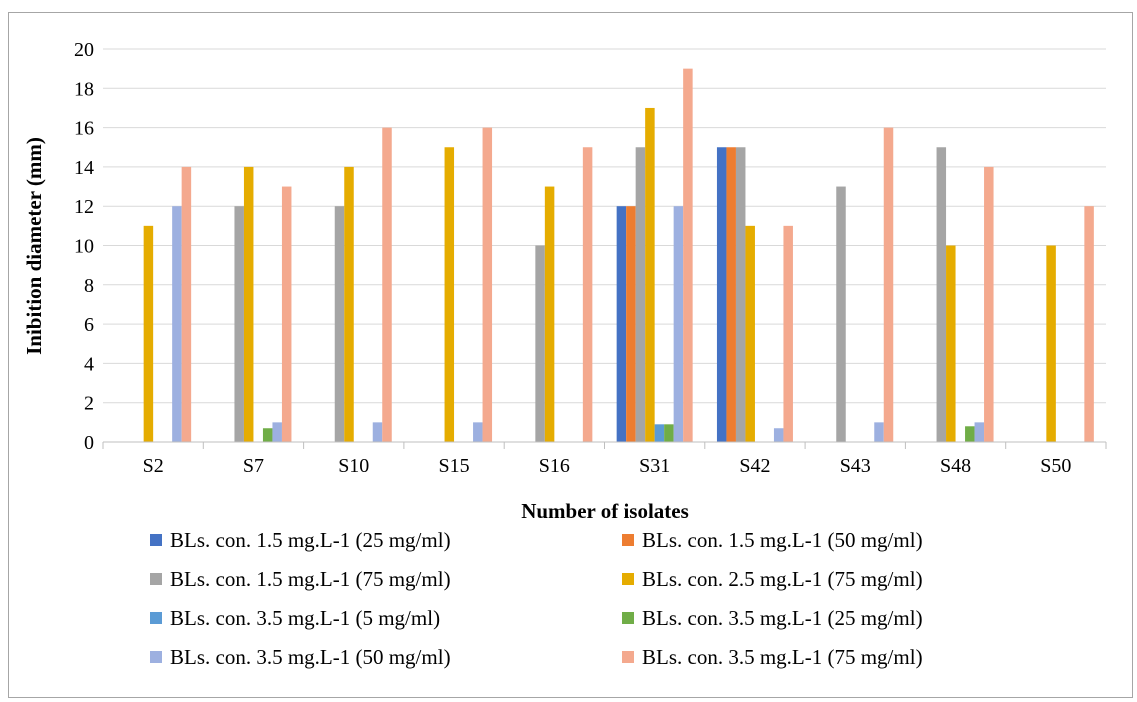  What do you see at coordinates (89, 364) in the screenshot?
I see `y-tick-label: 4` at bounding box center [89, 364].